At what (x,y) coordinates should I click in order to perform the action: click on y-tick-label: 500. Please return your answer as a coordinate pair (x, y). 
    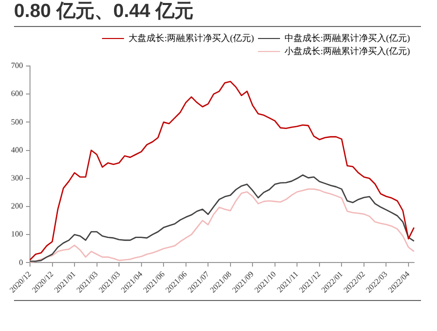
    Looking at the image, I should click on (17, 121).